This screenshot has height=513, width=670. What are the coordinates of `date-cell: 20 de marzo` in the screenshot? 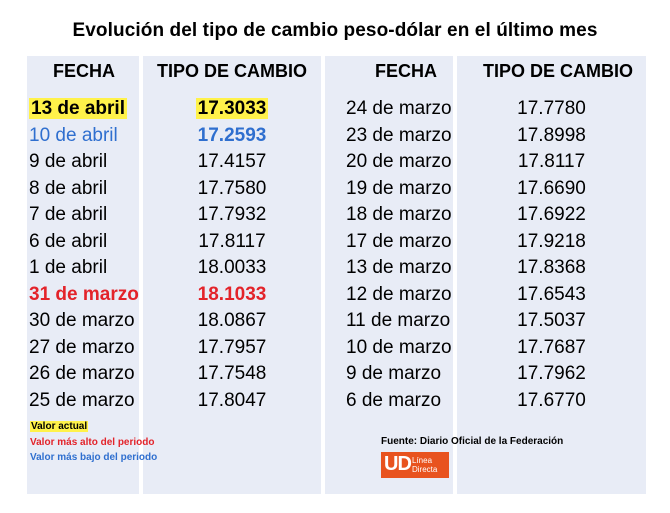 It's located at (399, 161).